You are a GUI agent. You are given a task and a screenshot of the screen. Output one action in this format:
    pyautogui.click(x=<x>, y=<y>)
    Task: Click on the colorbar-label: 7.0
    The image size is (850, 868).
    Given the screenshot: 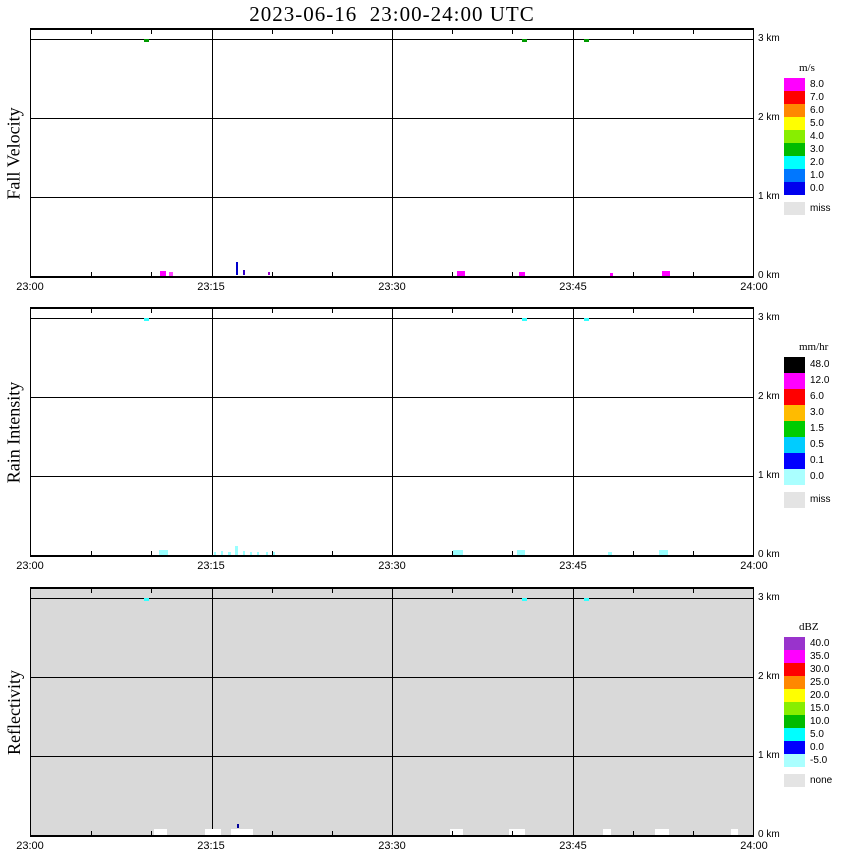 What is the action you would take?
    pyautogui.click(x=817, y=97)
    